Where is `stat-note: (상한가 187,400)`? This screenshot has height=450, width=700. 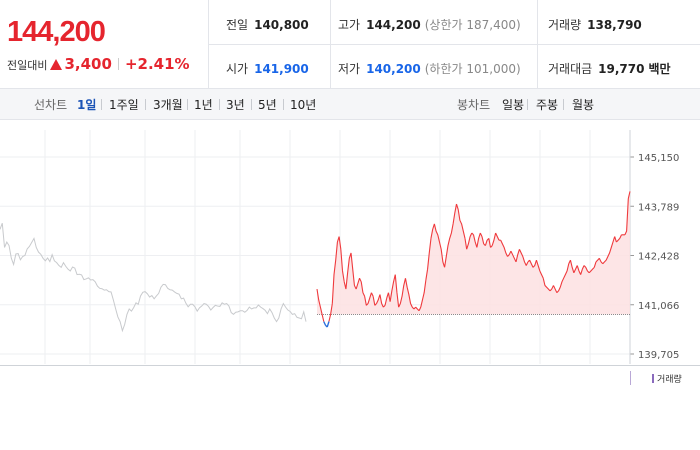 stat-note: (상한가 187,400) is located at coordinates (472, 25).